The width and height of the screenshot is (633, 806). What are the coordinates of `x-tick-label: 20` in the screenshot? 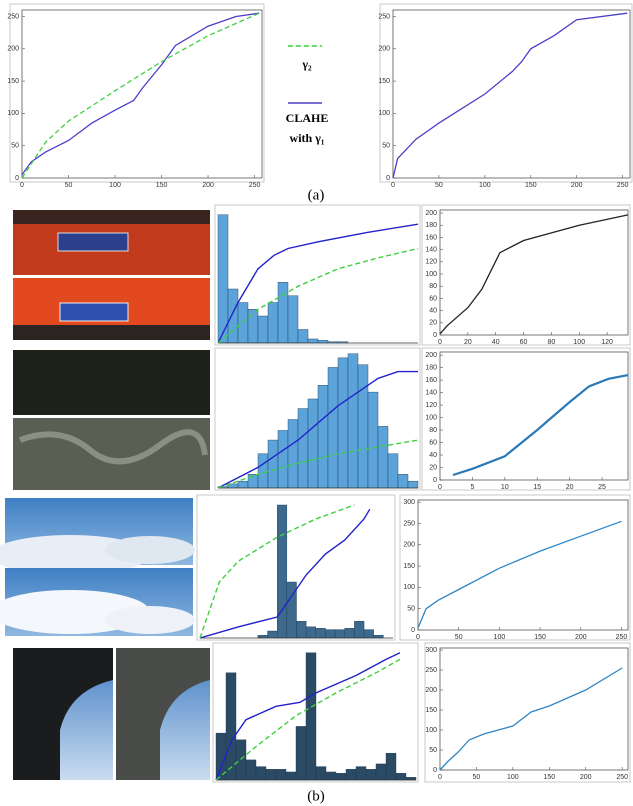 It's located at (570, 487).